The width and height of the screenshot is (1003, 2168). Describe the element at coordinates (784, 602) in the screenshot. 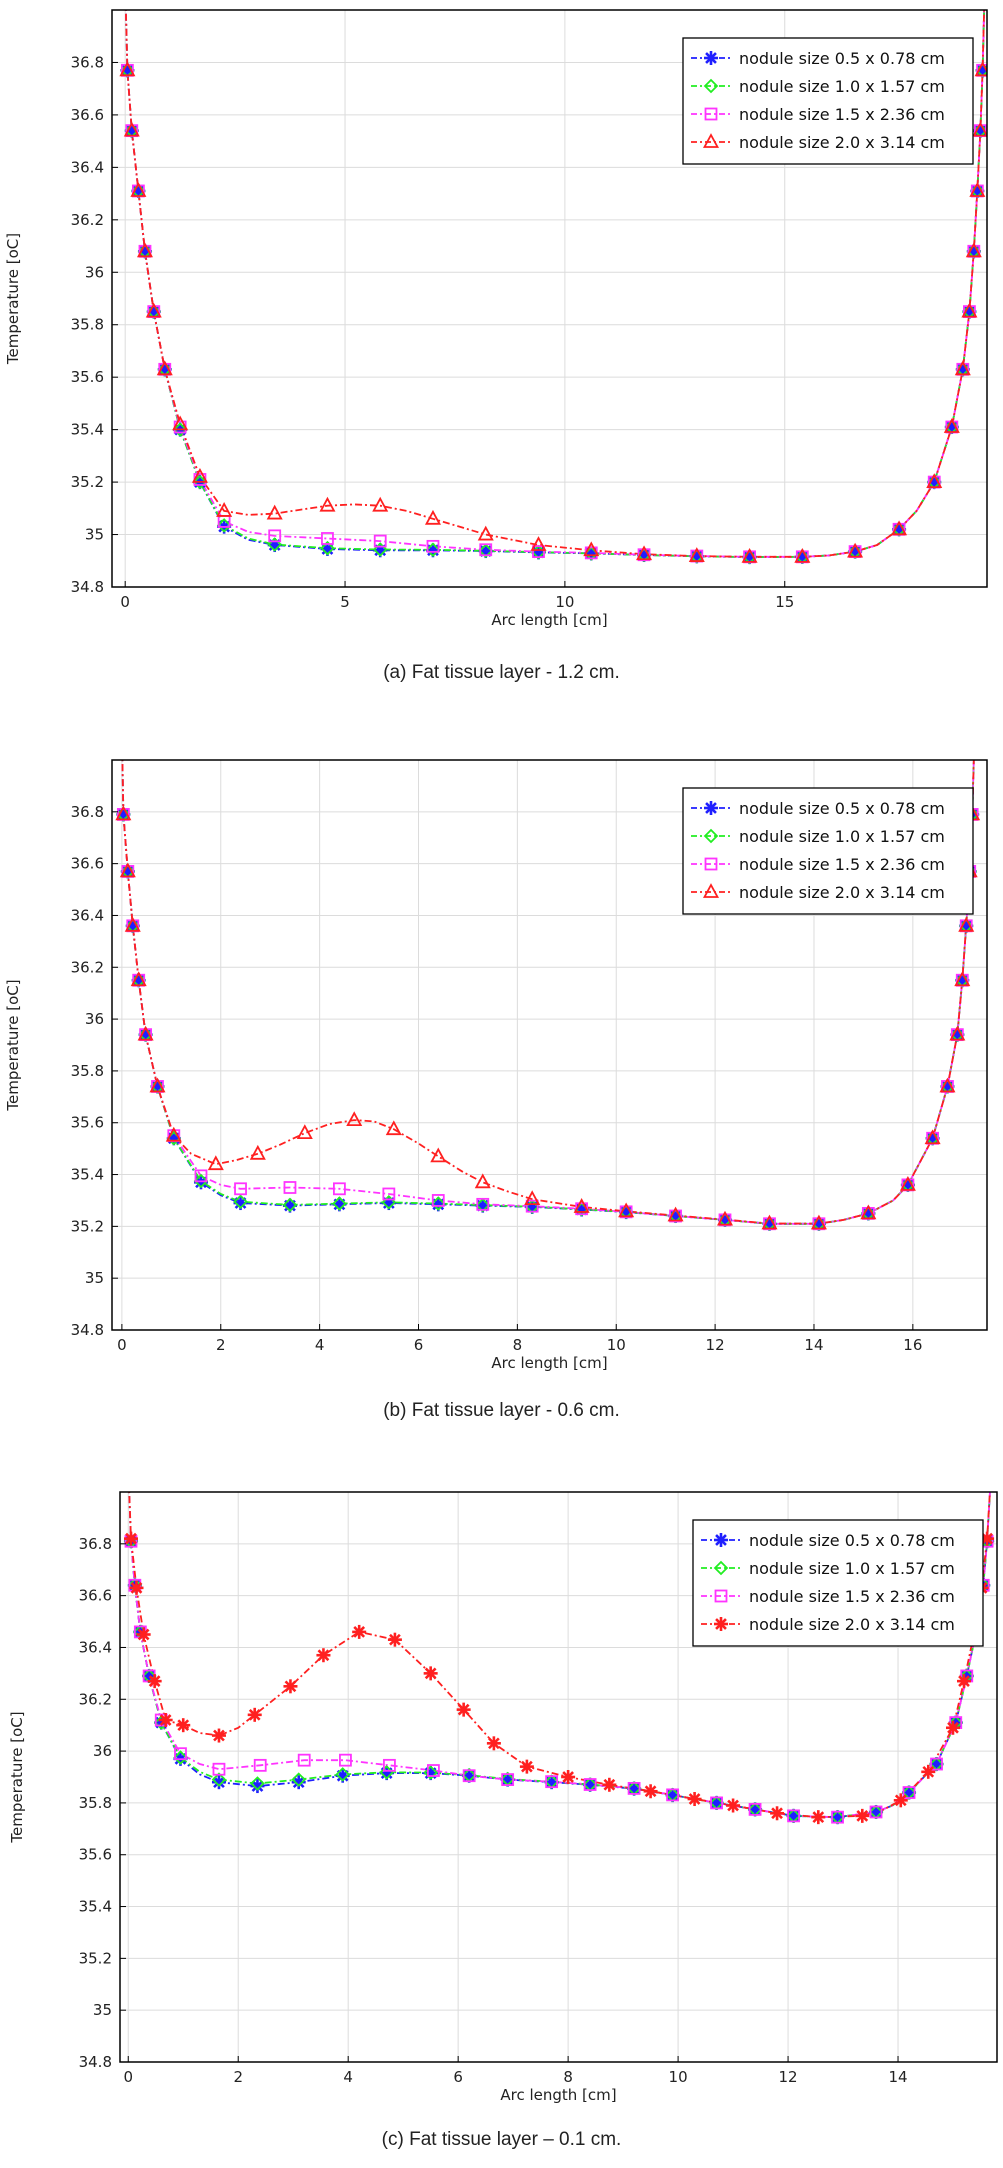

I see `x-tick-label: 15` at that location.